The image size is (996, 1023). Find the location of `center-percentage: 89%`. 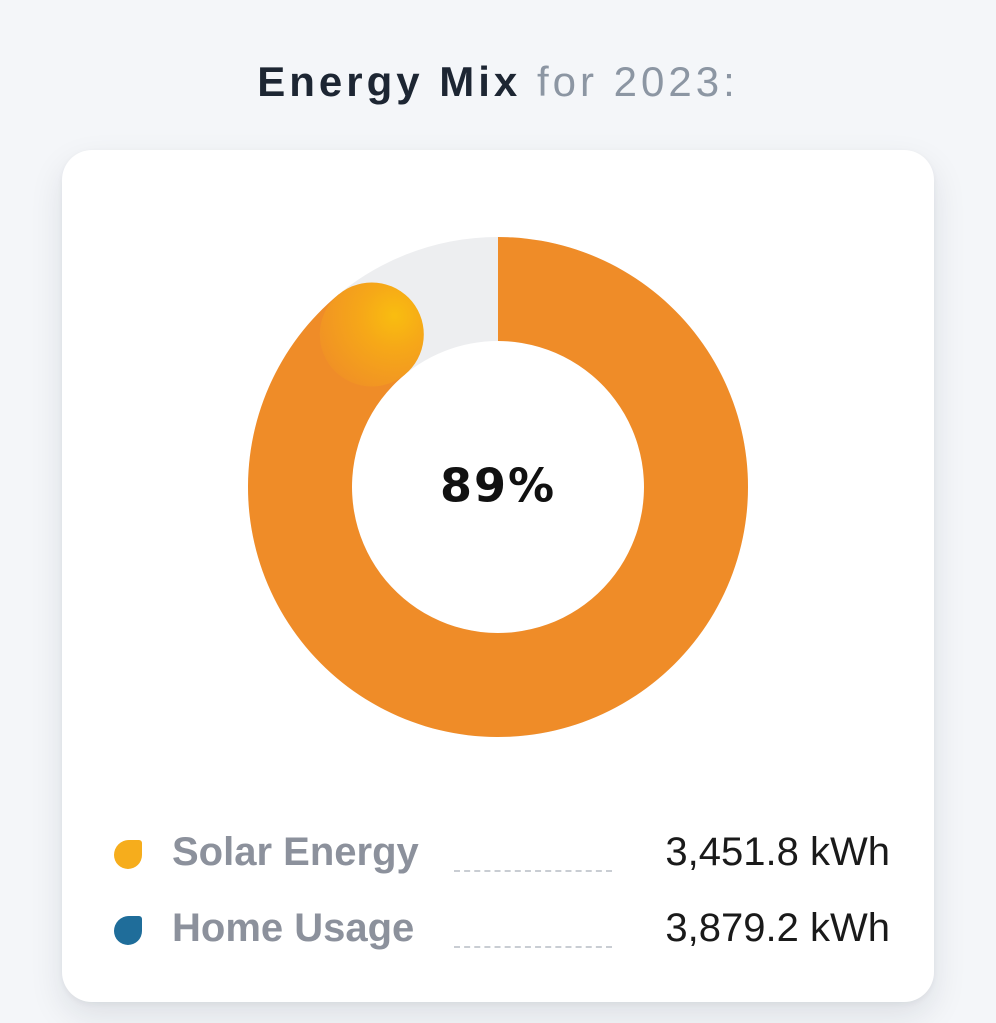

center-percentage: 89% is located at coordinates (498, 486).